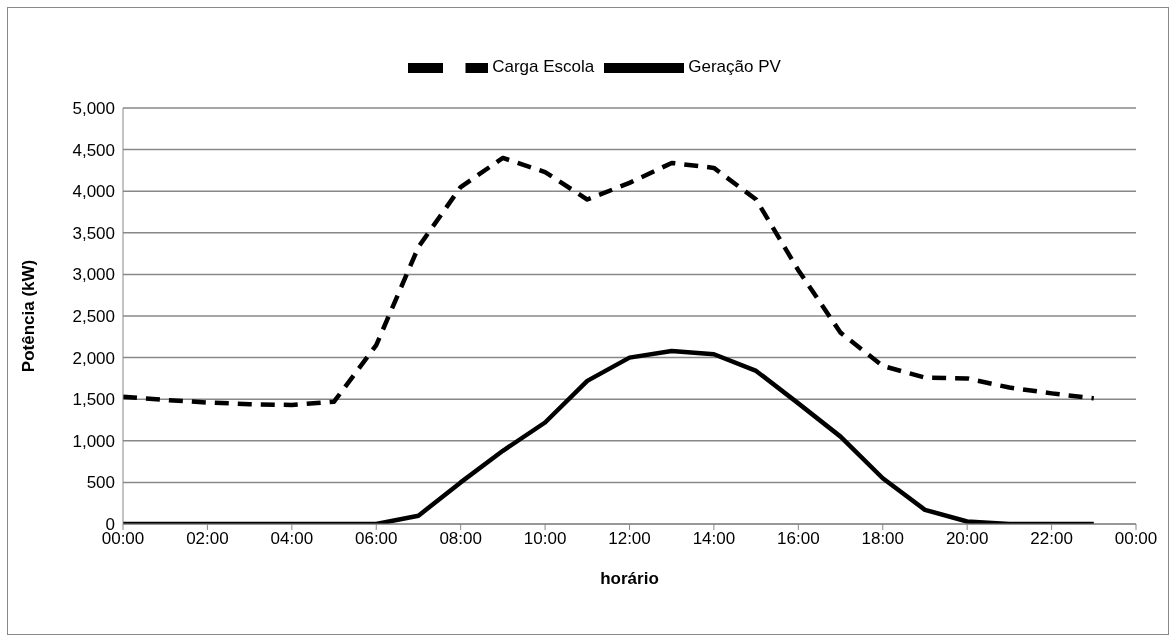  What do you see at coordinates (93, 109) in the screenshot?
I see `y-tick-label: 5,000` at bounding box center [93, 109].